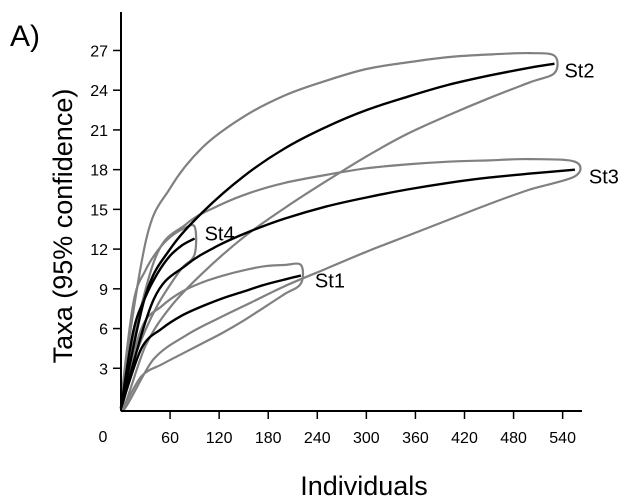  What do you see at coordinates (103, 369) in the screenshot?
I see `y-tick-label: 3` at bounding box center [103, 369].